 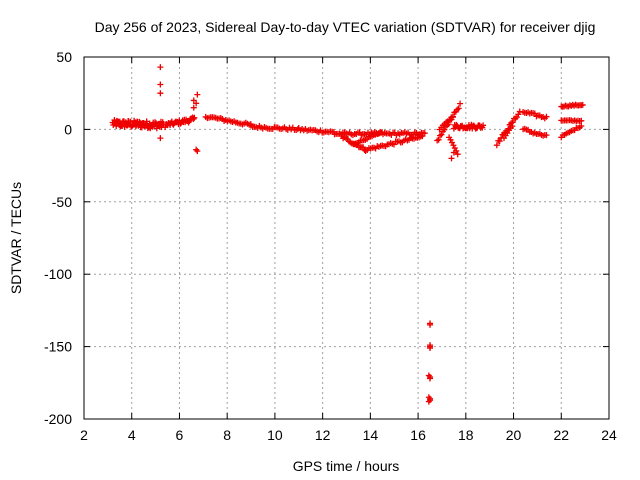 I want to click on x-tick-label: 16, so click(x=418, y=435).